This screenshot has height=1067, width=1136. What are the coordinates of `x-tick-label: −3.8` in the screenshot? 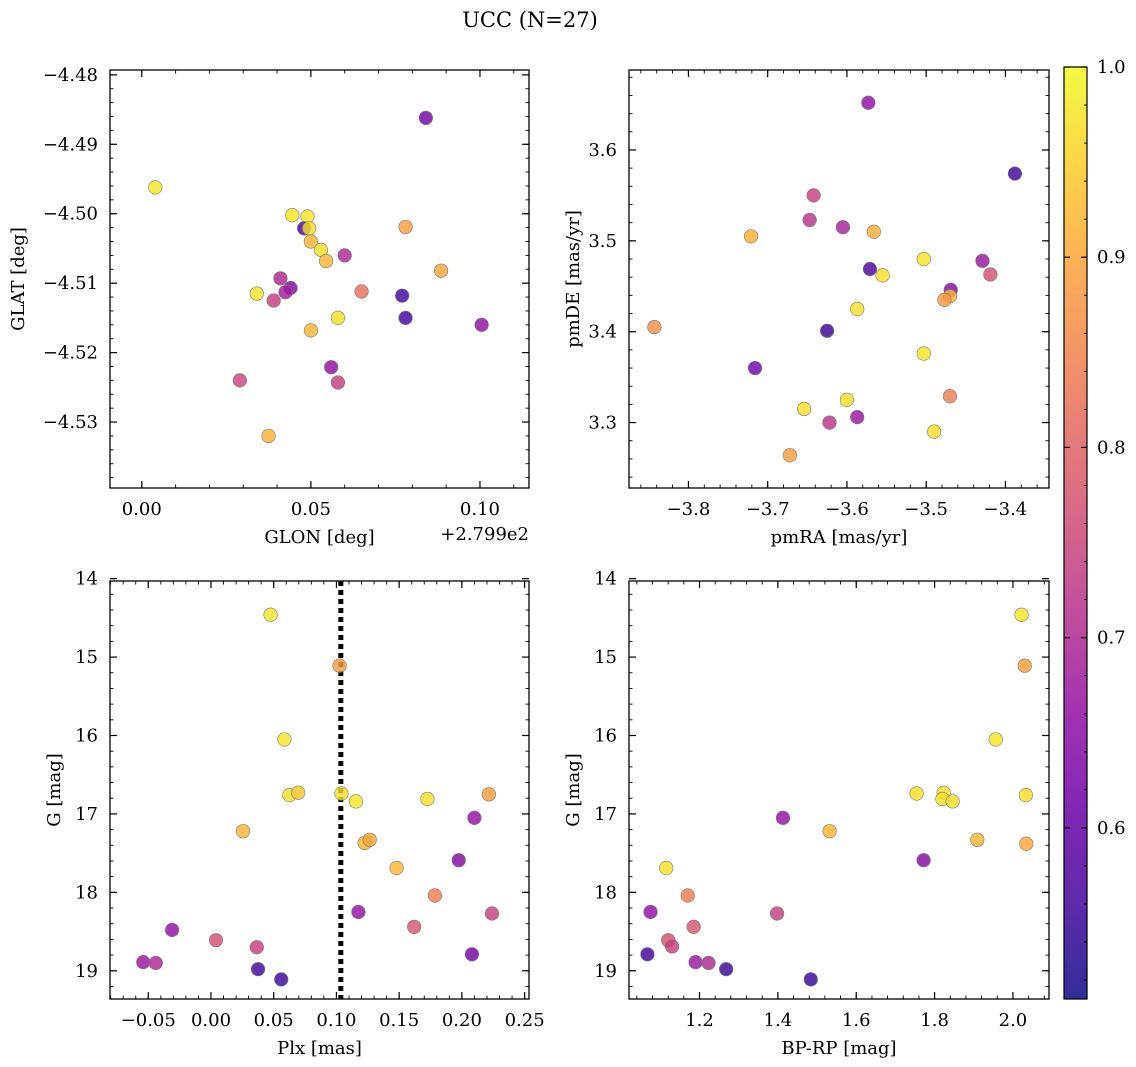 It's located at (689, 509).